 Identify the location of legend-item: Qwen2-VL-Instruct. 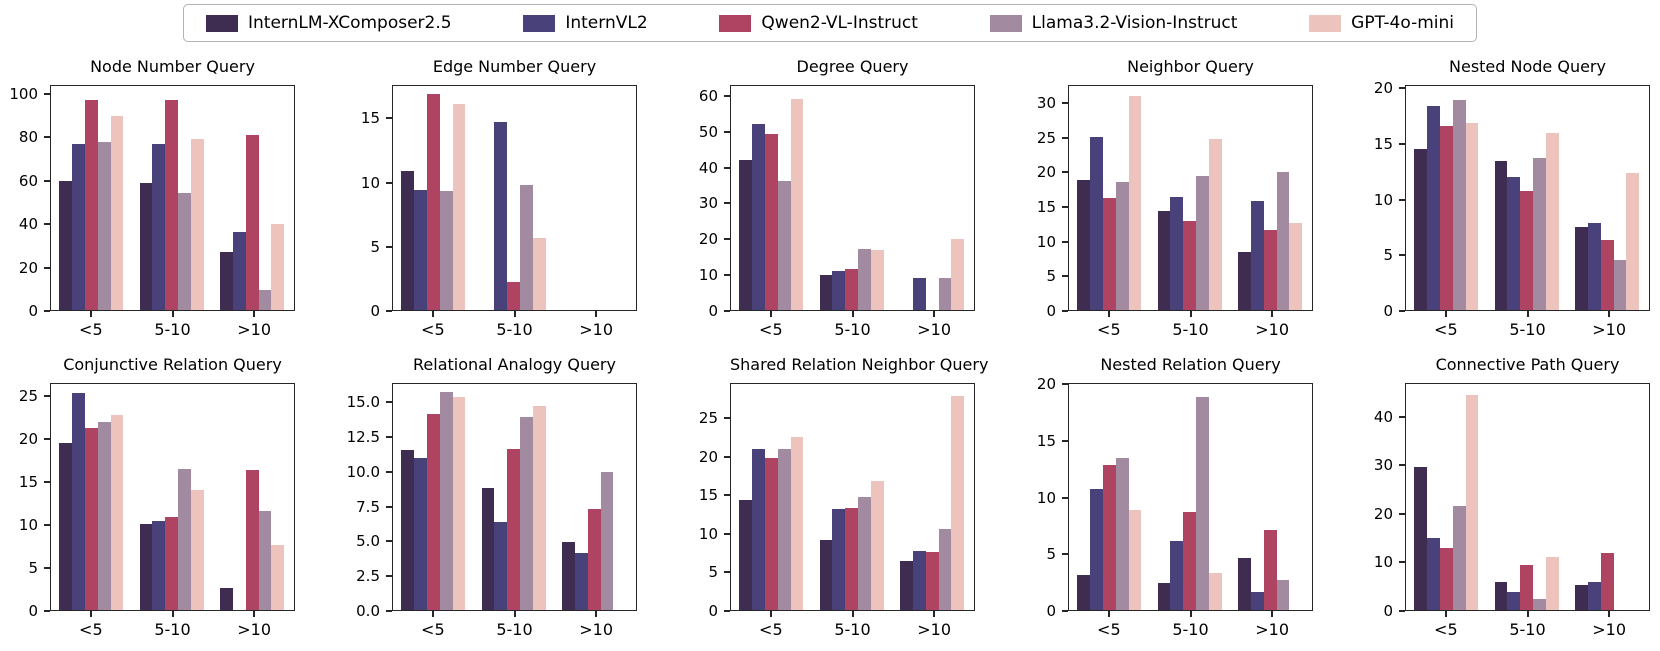
(818, 23).